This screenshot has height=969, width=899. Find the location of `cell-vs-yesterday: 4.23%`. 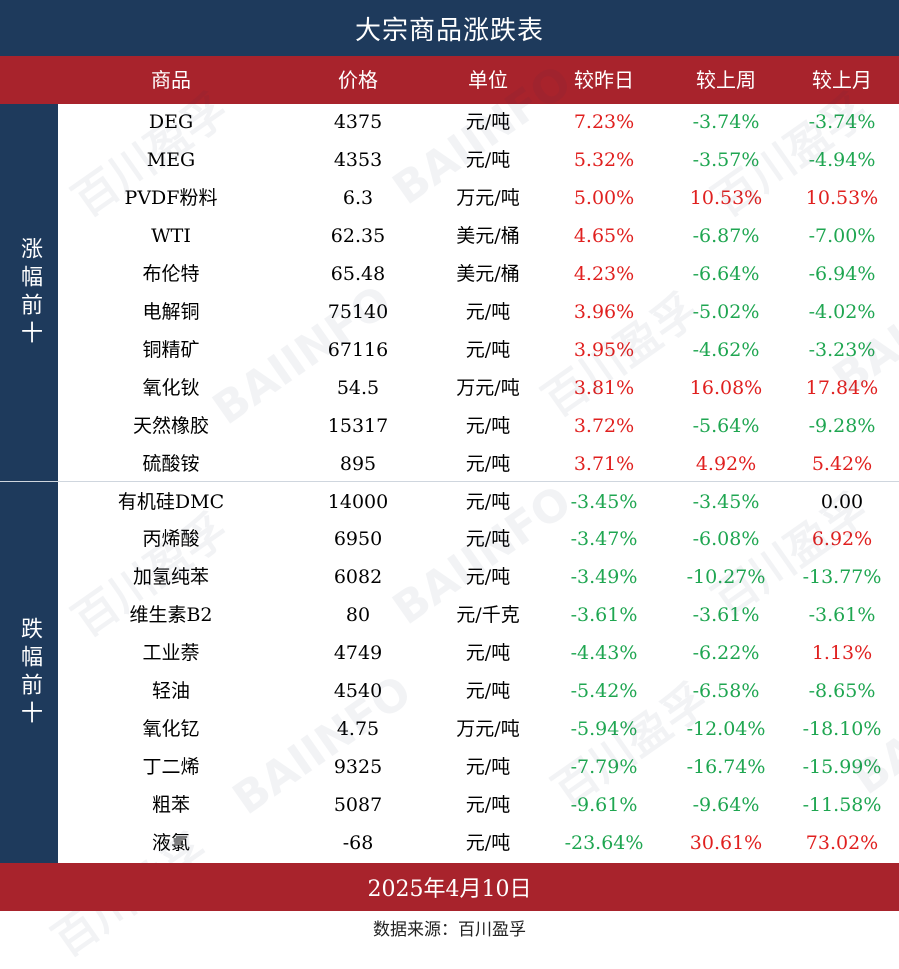

cell-vs-yesterday: 4.23% is located at coordinates (604, 273).